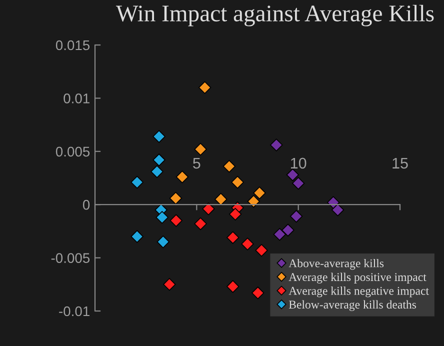 This screenshot has height=346, width=444. What do you see at coordinates (73, 45) in the screenshot?
I see `y-tick-label: 0.015` at bounding box center [73, 45].